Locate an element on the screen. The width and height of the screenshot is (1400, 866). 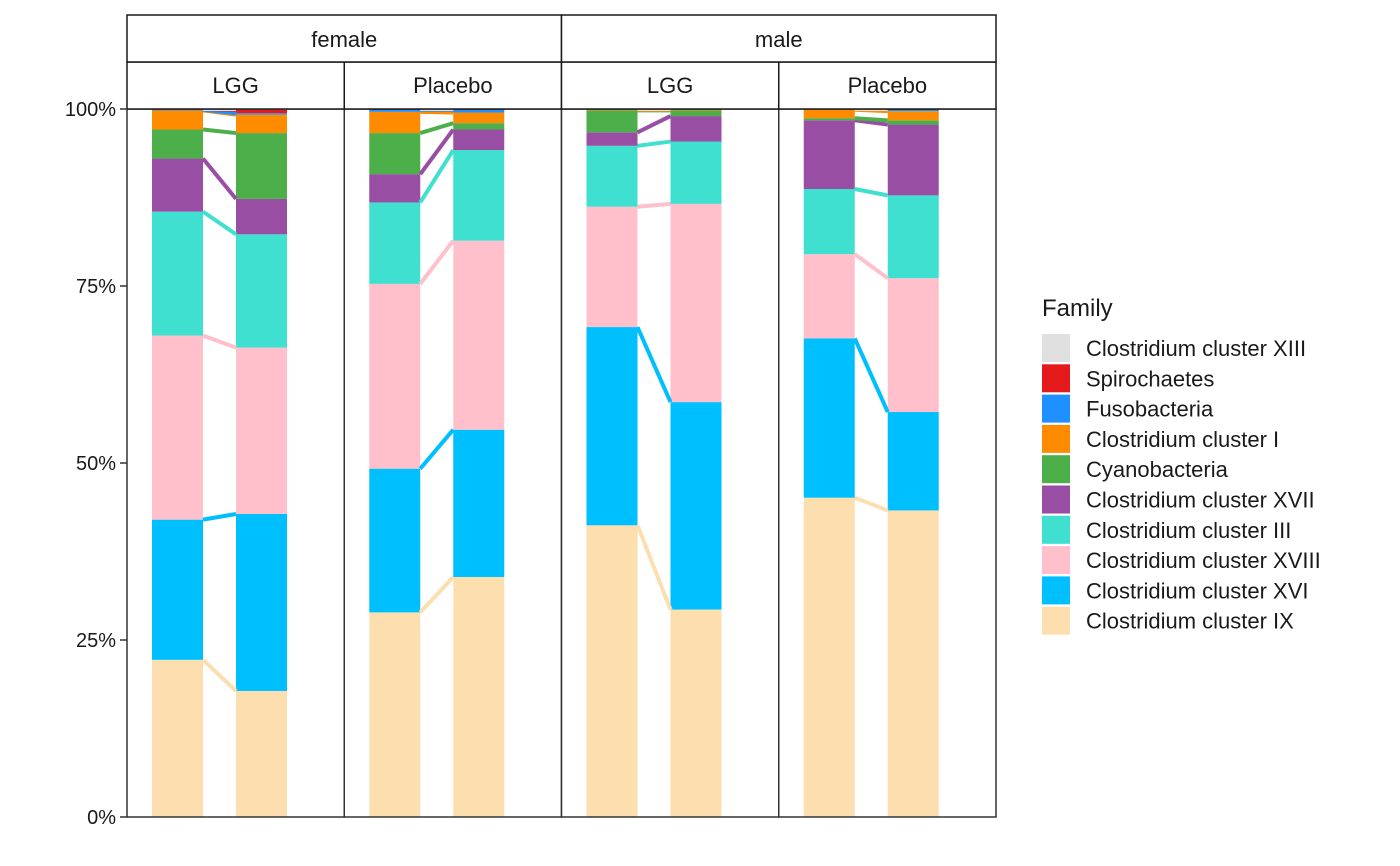
legend-label: Cyanobacteria is located at coordinates (1157, 469).